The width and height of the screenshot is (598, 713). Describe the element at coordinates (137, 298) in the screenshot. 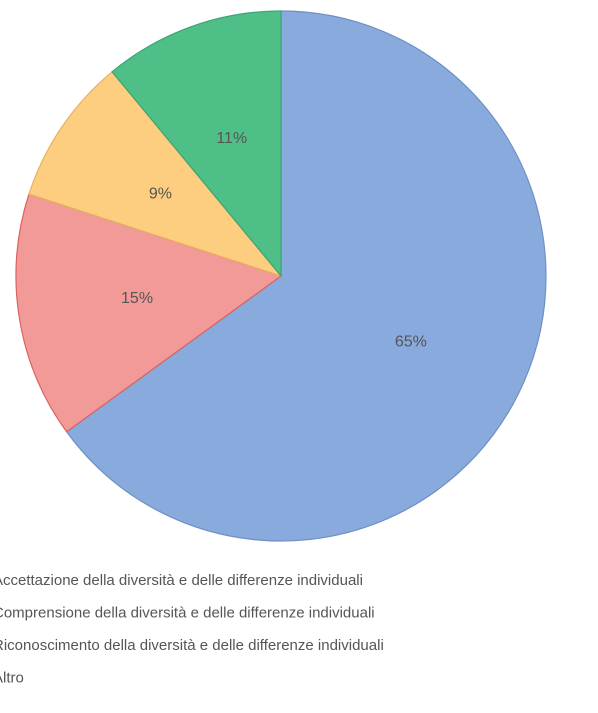

I see `slice-label: 15%` at that location.